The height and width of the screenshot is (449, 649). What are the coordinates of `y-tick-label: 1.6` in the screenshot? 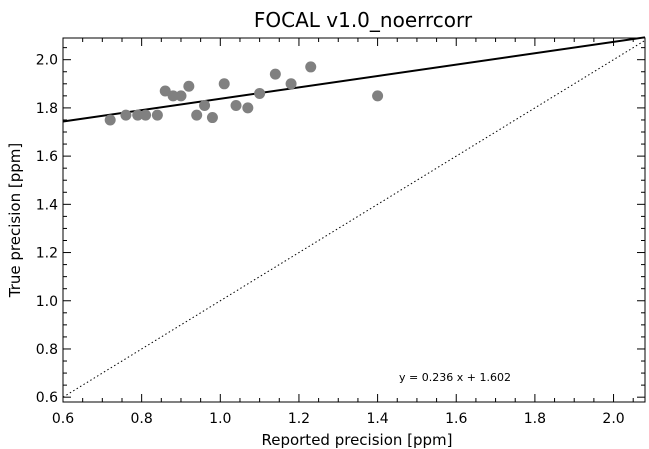 It's located at (47, 157).